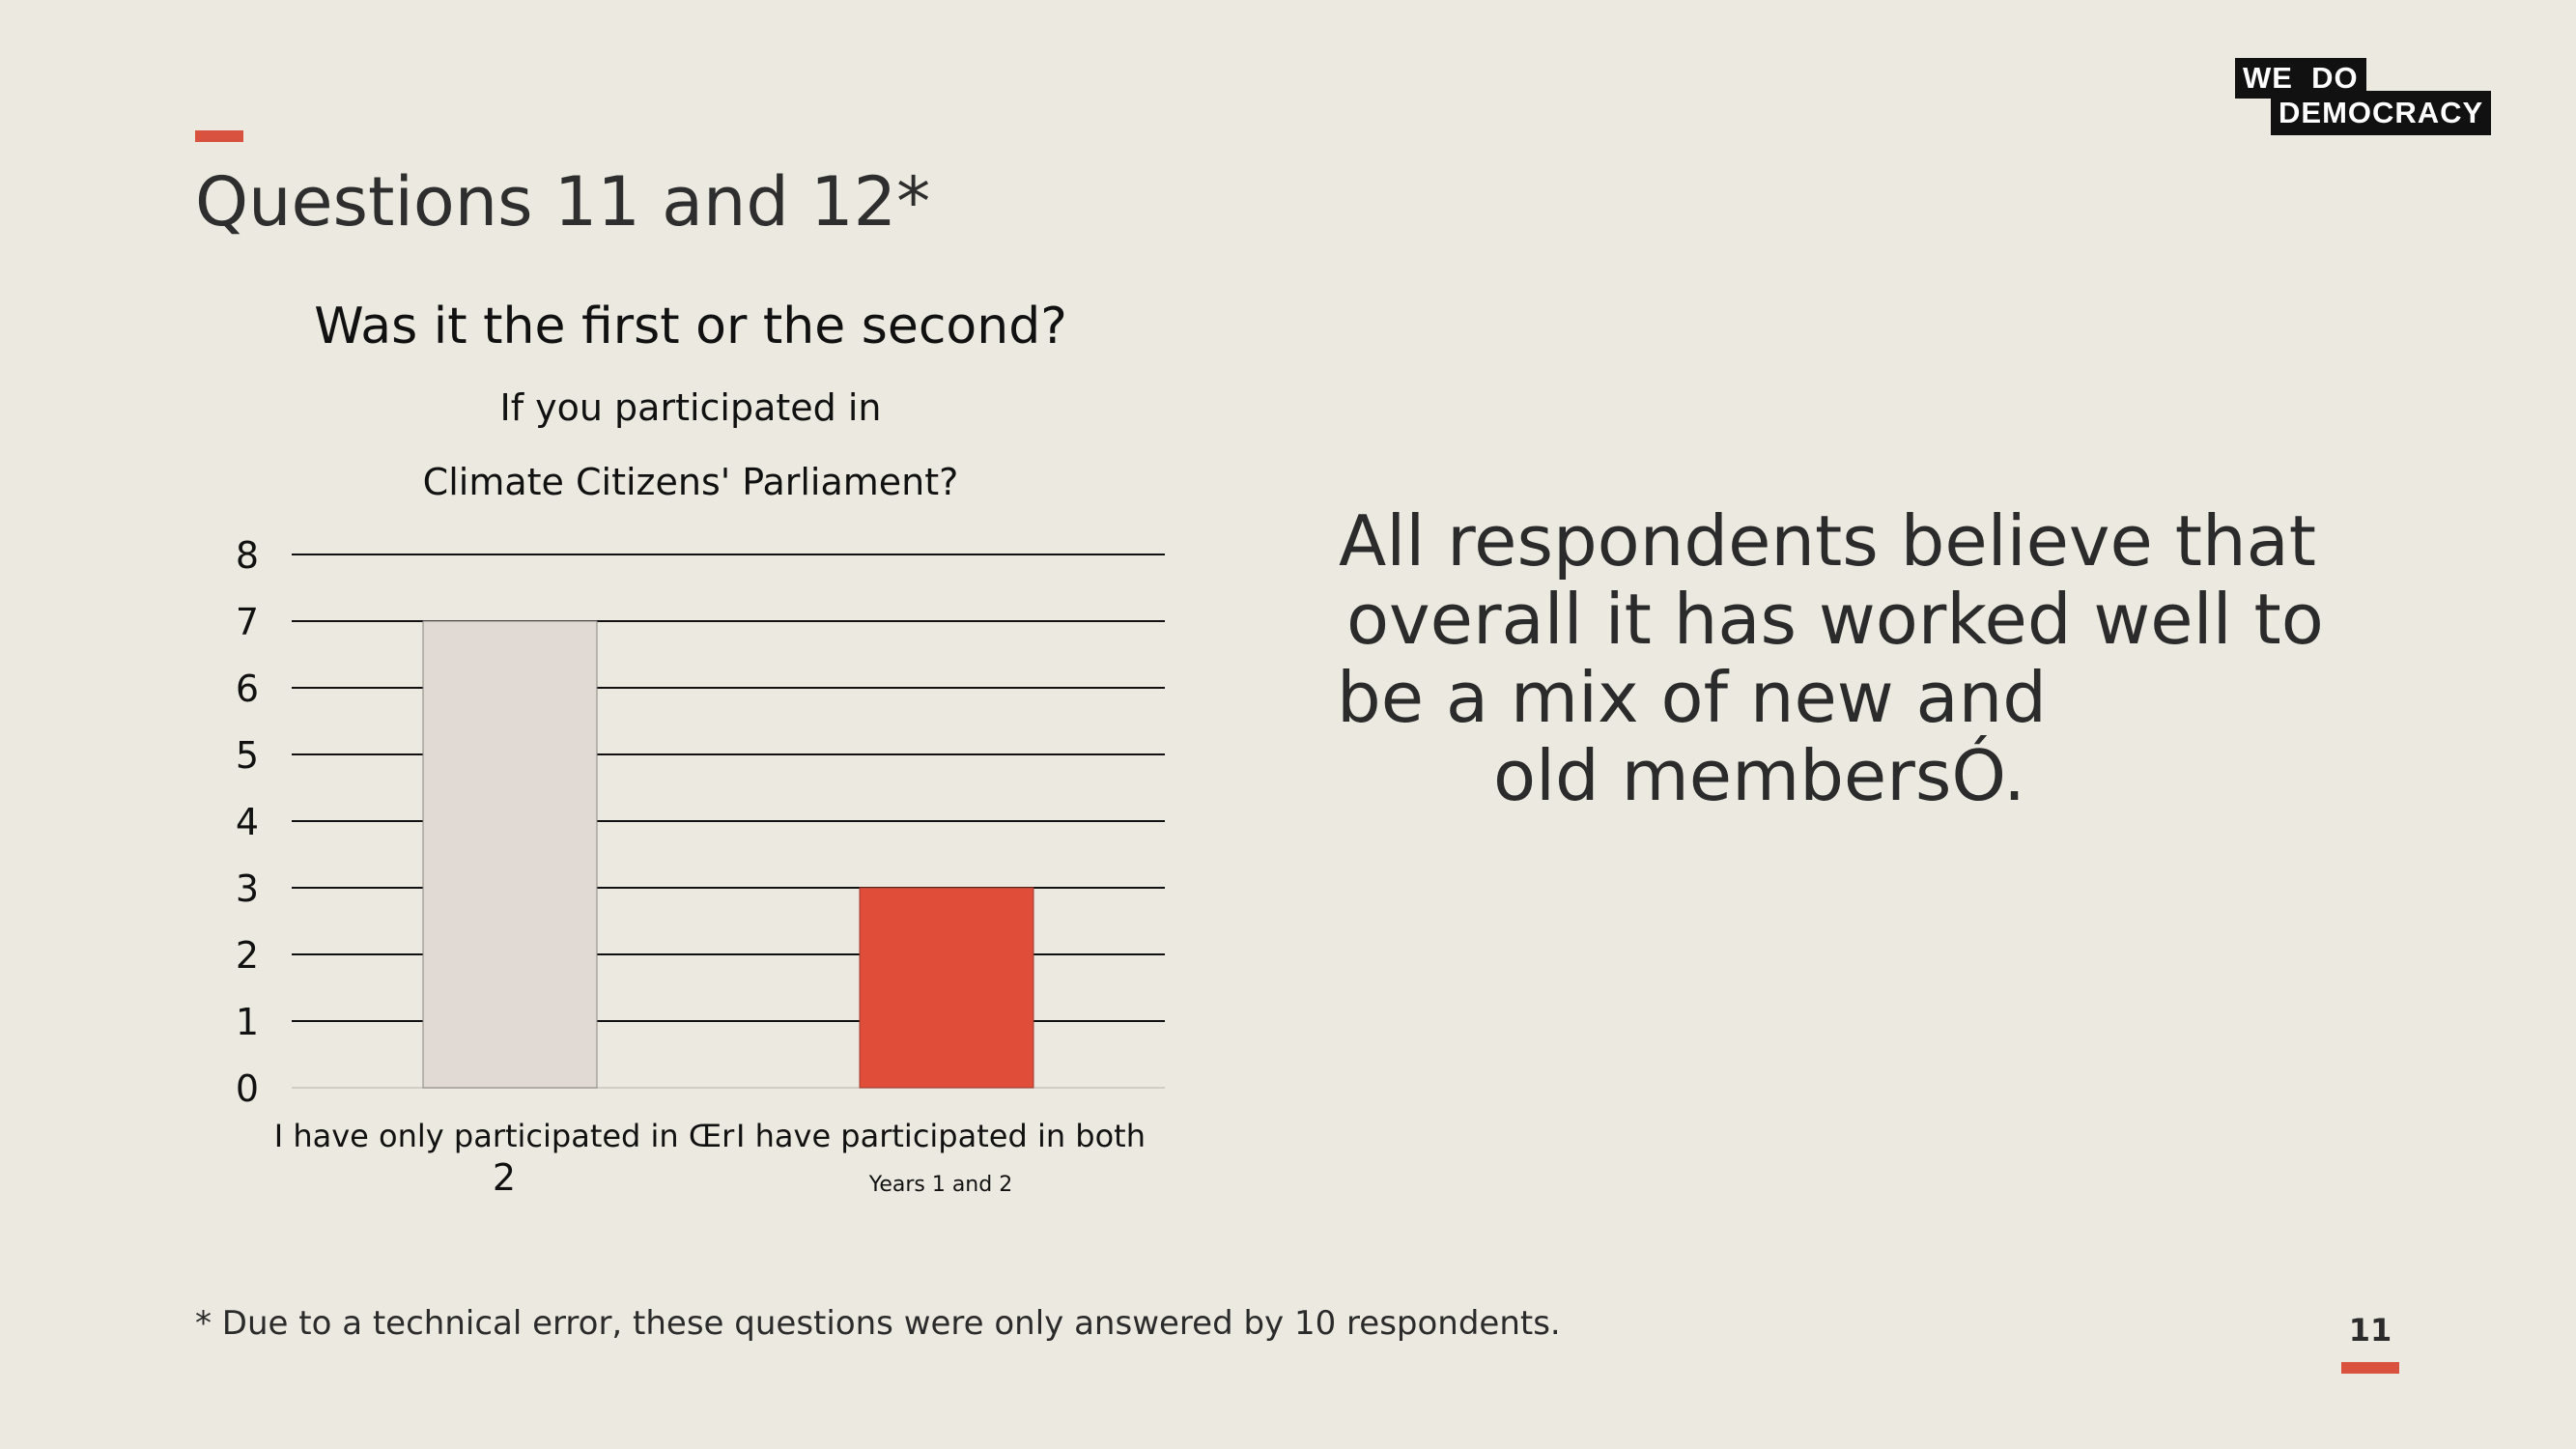 This screenshot has width=2576, height=1449. Describe the element at coordinates (2370, 1368) in the screenshot. I see `page-number-accent-bar` at that location.